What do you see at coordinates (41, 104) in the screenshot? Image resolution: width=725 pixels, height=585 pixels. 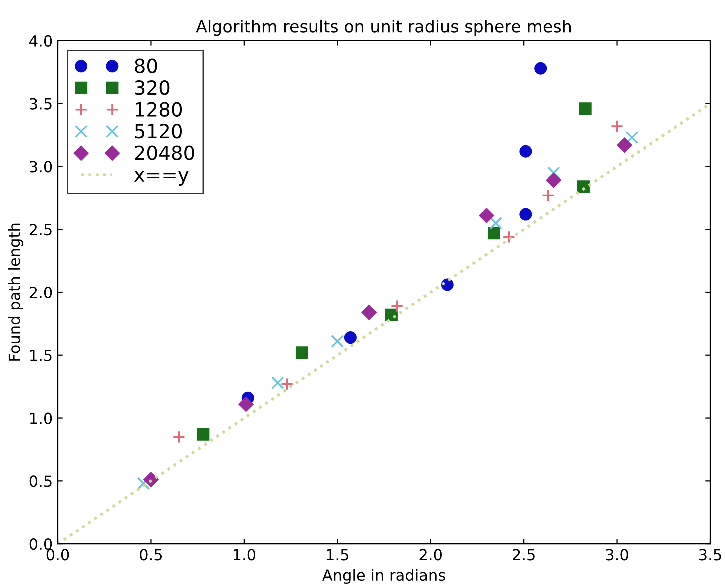 I see `y-tick-label: 3.5` at bounding box center [41, 104].